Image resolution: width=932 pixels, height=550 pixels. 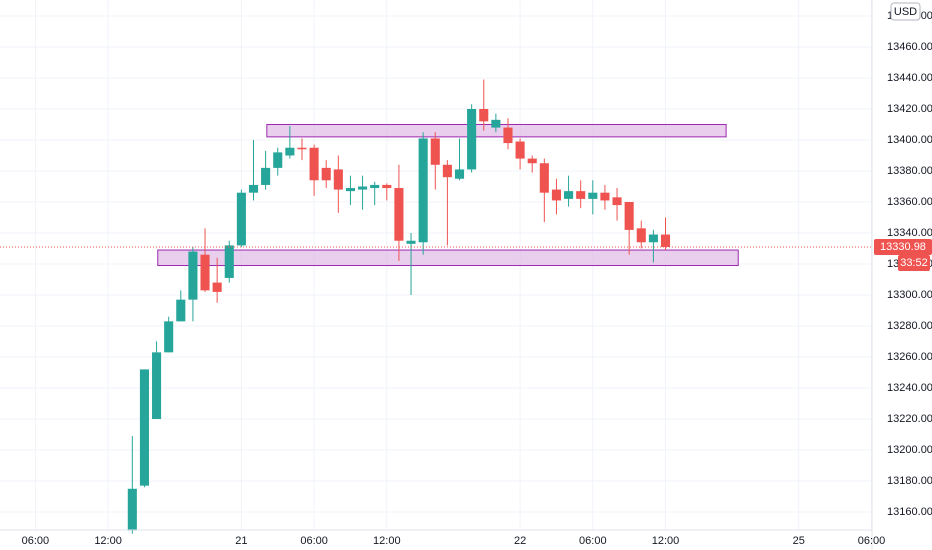 I want to click on countdown-badge, so click(x=914, y=262).